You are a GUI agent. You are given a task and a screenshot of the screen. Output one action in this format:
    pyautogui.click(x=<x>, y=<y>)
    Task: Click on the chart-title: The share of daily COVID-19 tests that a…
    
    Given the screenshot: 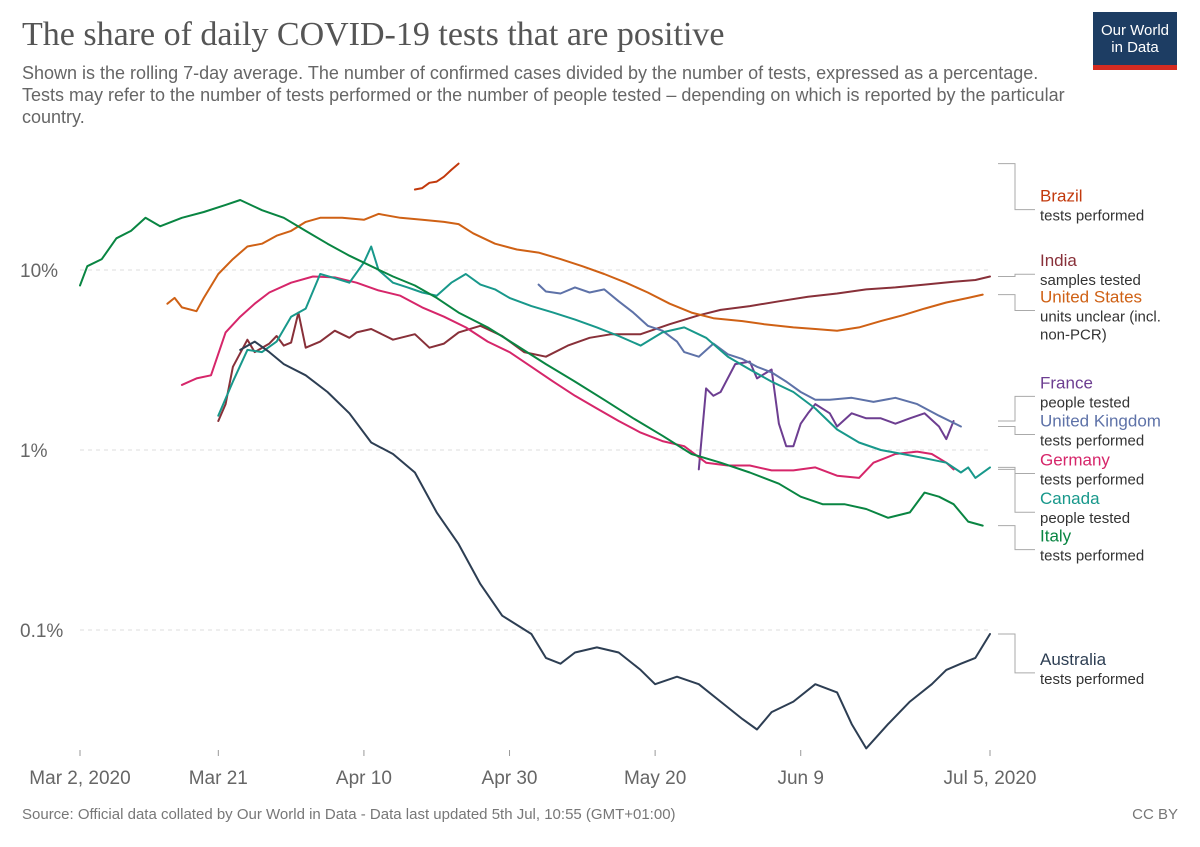 What is the action you would take?
    pyautogui.click(x=373, y=34)
    